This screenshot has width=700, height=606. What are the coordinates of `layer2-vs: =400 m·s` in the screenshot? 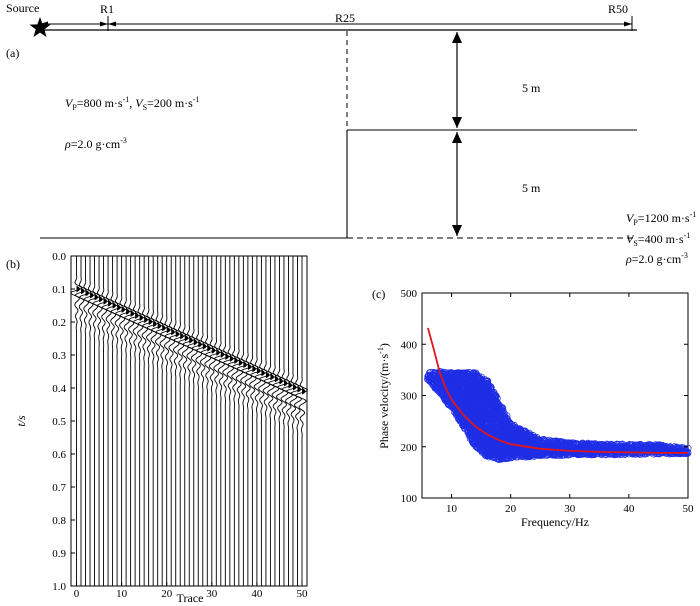 It's located at (661, 239).